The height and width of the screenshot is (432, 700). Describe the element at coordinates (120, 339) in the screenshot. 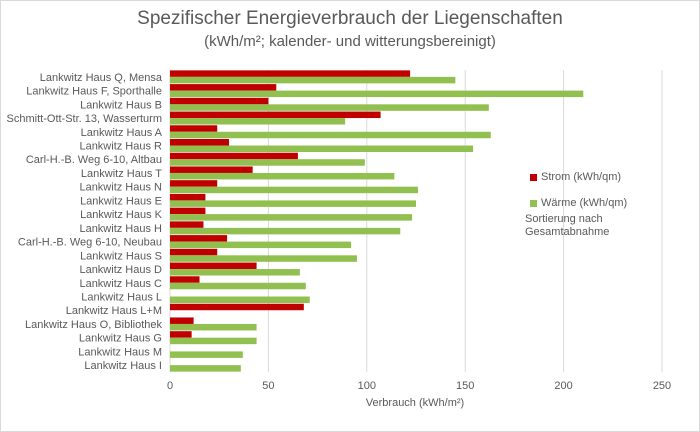

I see `y-category-label: Lankwitz Haus G` at that location.